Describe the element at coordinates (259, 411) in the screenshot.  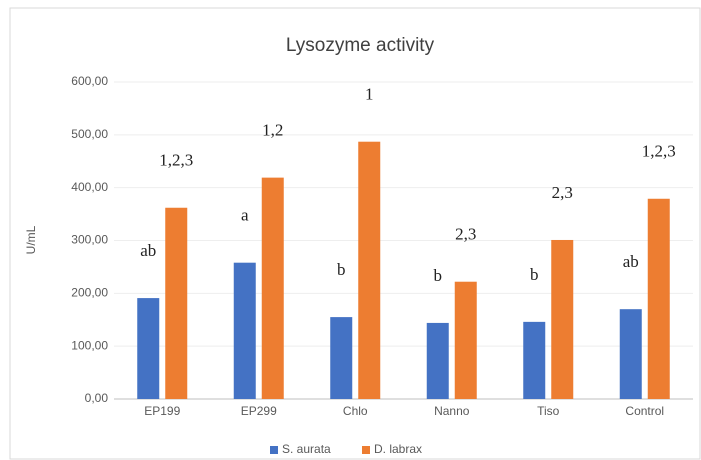
I see `x-tick-label: EP299` at that location.